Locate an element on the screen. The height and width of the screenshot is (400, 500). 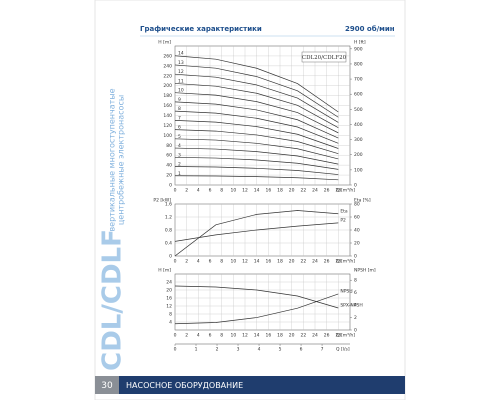
curve-label: SPX-NPSH is located at coordinates (351, 306).